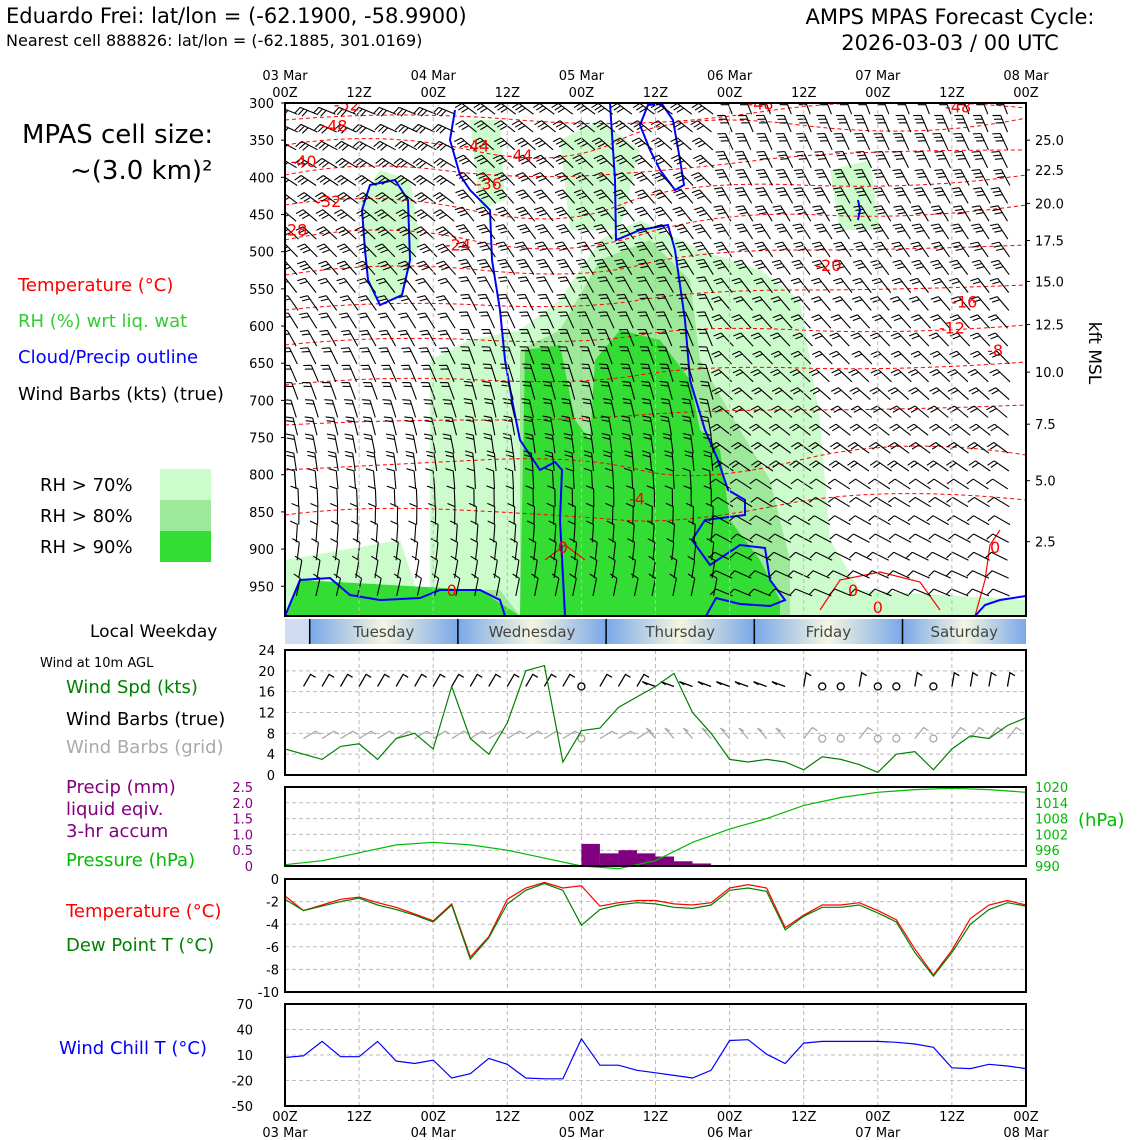  I want to click on weekday-strip: Tuesday Wednesday Thursday Friday Saturday, so click(655, 631).